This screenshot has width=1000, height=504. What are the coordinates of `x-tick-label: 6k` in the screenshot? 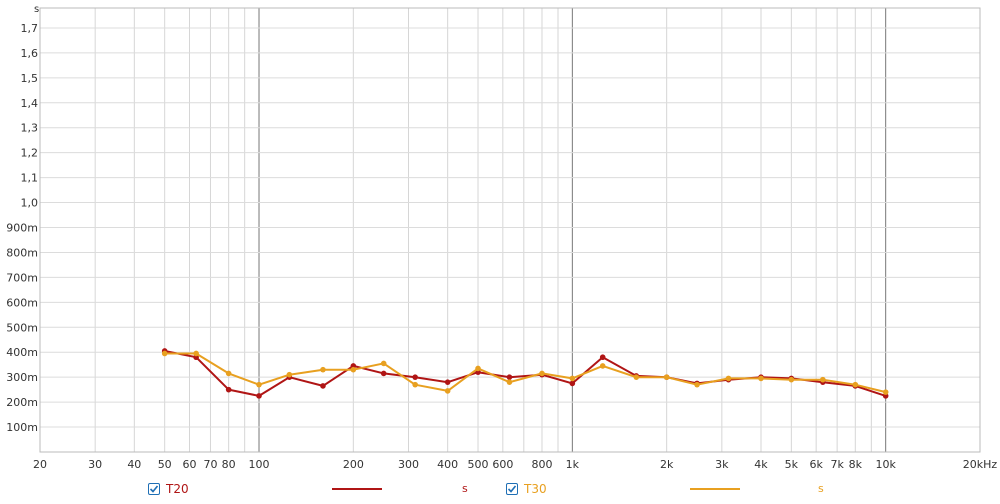 It's located at (816, 464).